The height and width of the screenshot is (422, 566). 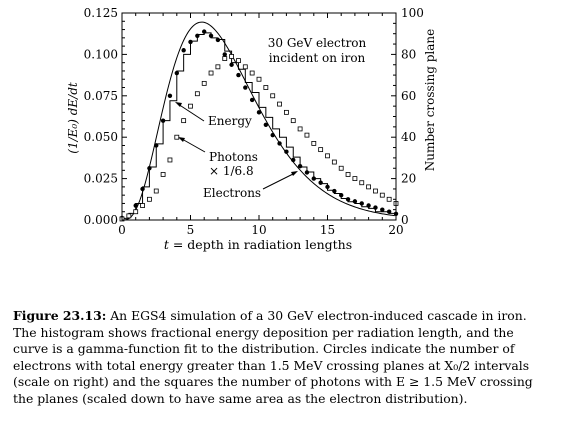 I want to click on y-right-tick-label: 80, so click(x=408, y=54).